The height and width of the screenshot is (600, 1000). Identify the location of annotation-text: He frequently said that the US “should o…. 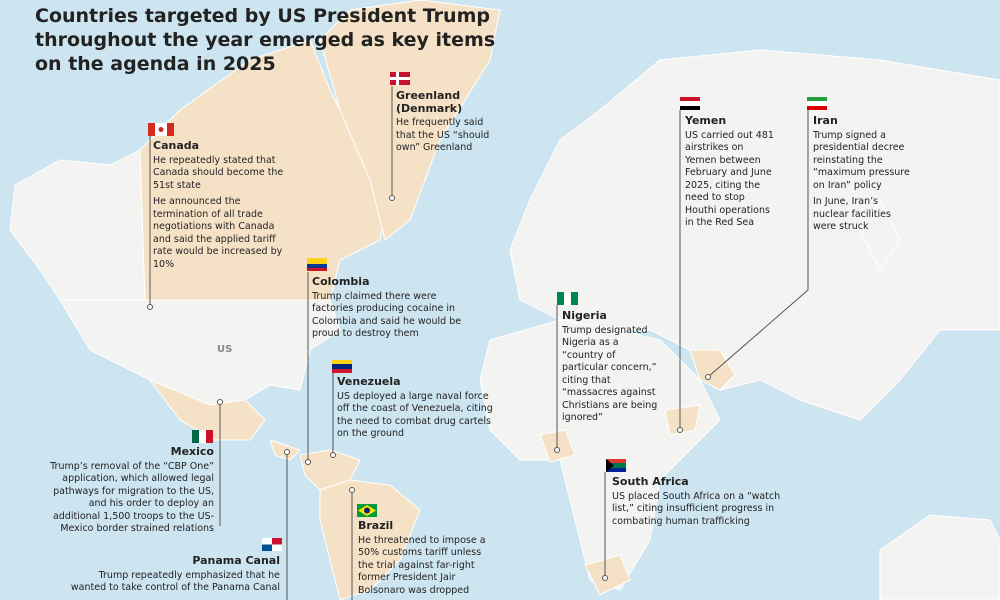
(443, 135).